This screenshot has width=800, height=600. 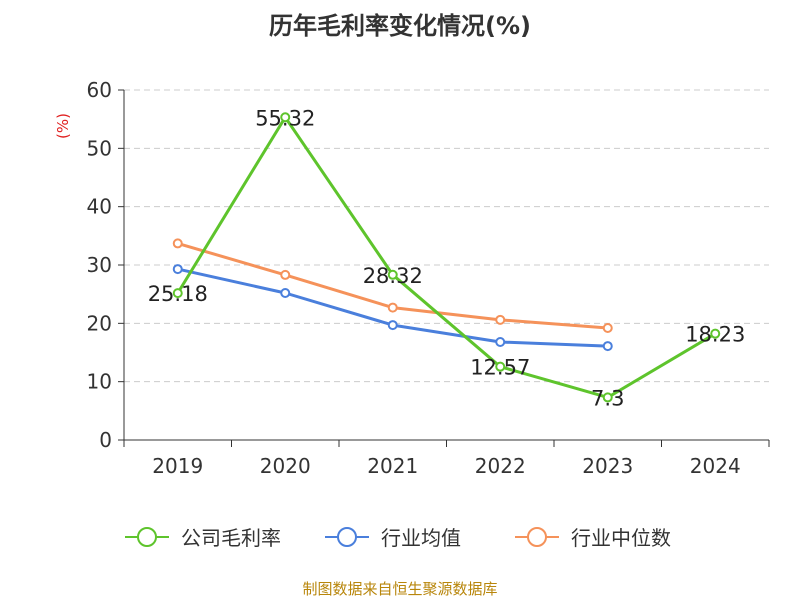 What do you see at coordinates (99, 382) in the screenshot?
I see `y-tick-label-10: 10` at bounding box center [99, 382].